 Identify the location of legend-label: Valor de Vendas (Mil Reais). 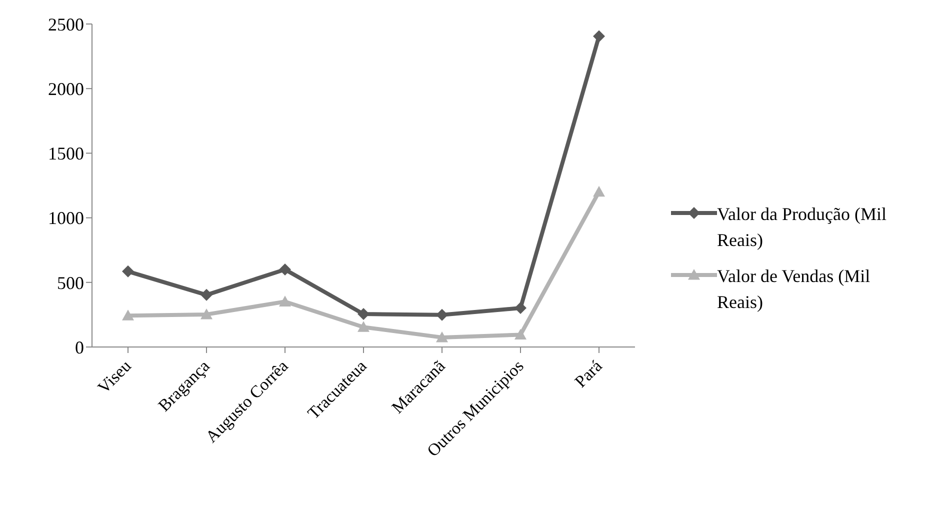
(794, 289).